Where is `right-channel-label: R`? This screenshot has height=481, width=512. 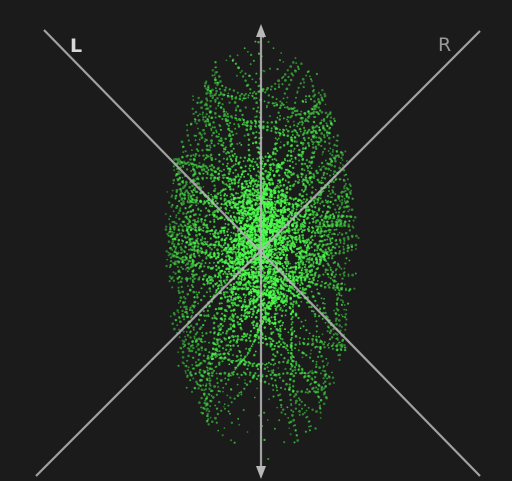
right-channel-label: R is located at coordinates (445, 45).